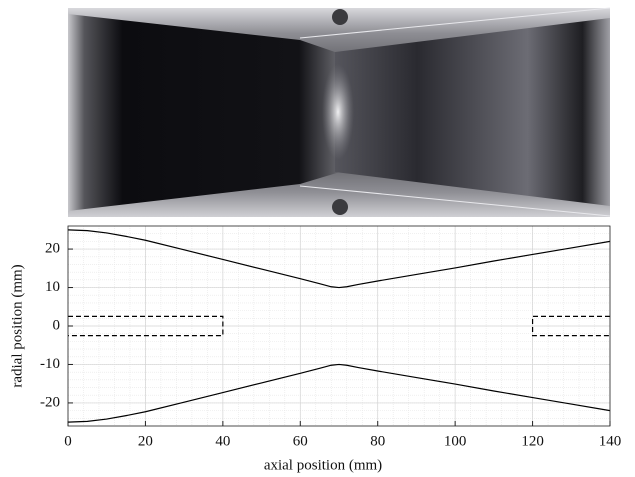 This screenshot has height=477, width=635. Describe the element at coordinates (52, 287) in the screenshot. I see `y-tick-label: 10` at that location.